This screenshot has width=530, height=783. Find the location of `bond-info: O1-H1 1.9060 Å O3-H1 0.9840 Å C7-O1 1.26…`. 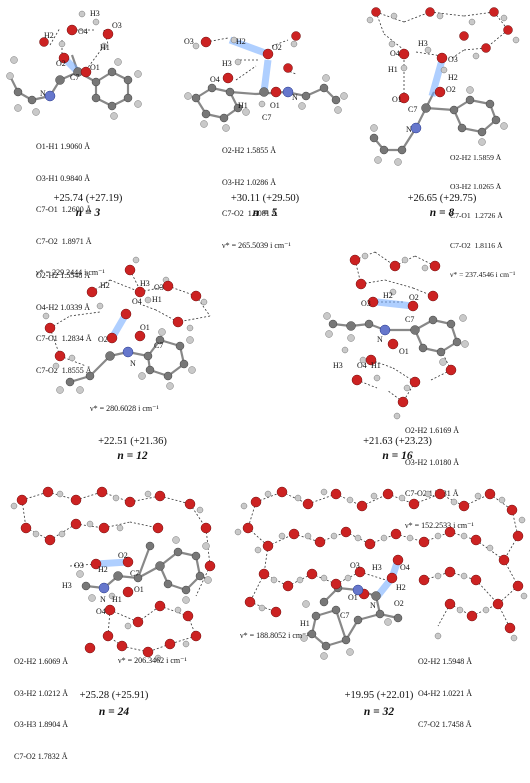

bond-info: O1-H1 1.9060 Å O3-H1 0.9840 Å C7-O1 1.26… is located at coordinates (70, 210).